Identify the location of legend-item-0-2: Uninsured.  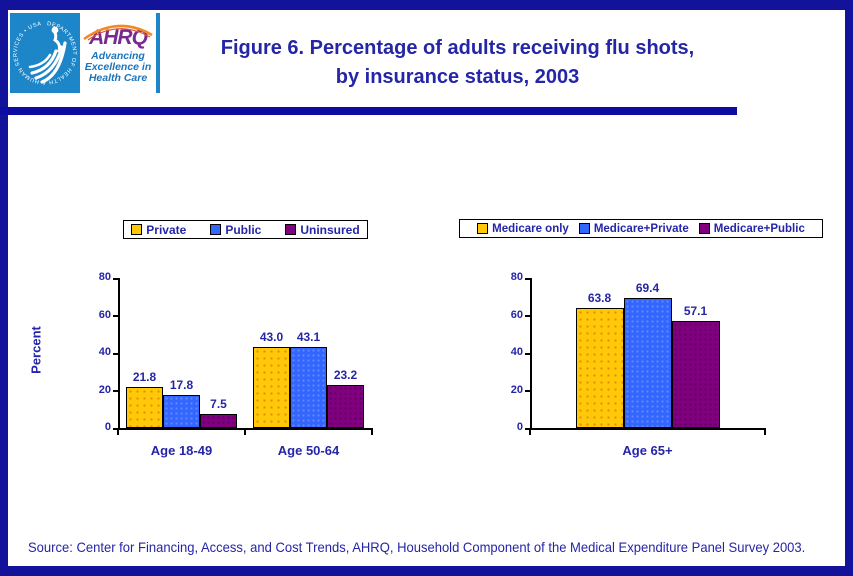
(322, 229).